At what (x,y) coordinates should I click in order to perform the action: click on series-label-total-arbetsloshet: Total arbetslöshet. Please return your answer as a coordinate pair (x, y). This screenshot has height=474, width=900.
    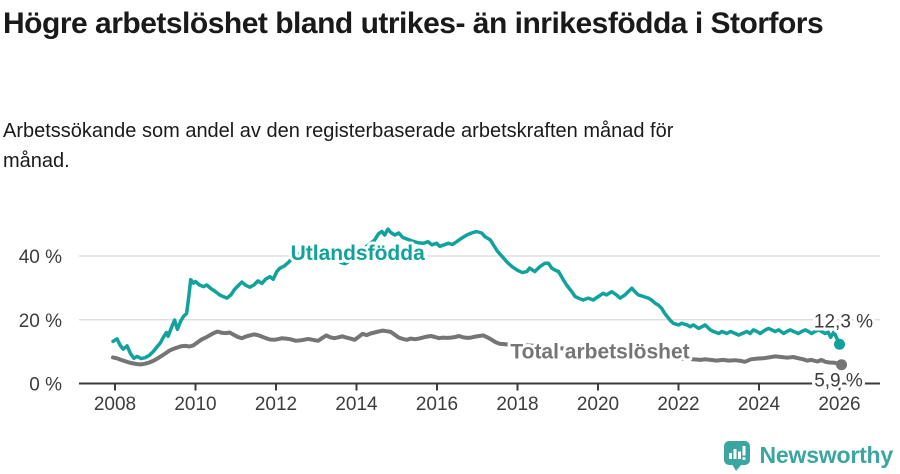
    Looking at the image, I should click on (599, 351).